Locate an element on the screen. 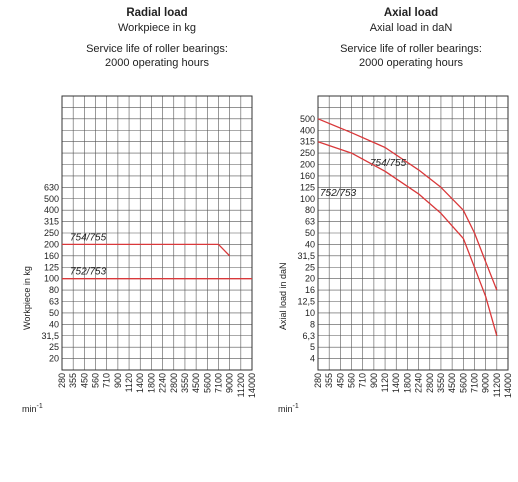 This screenshot has width=518, height=482. axial-y-tick-label: 315 is located at coordinates (307, 142).